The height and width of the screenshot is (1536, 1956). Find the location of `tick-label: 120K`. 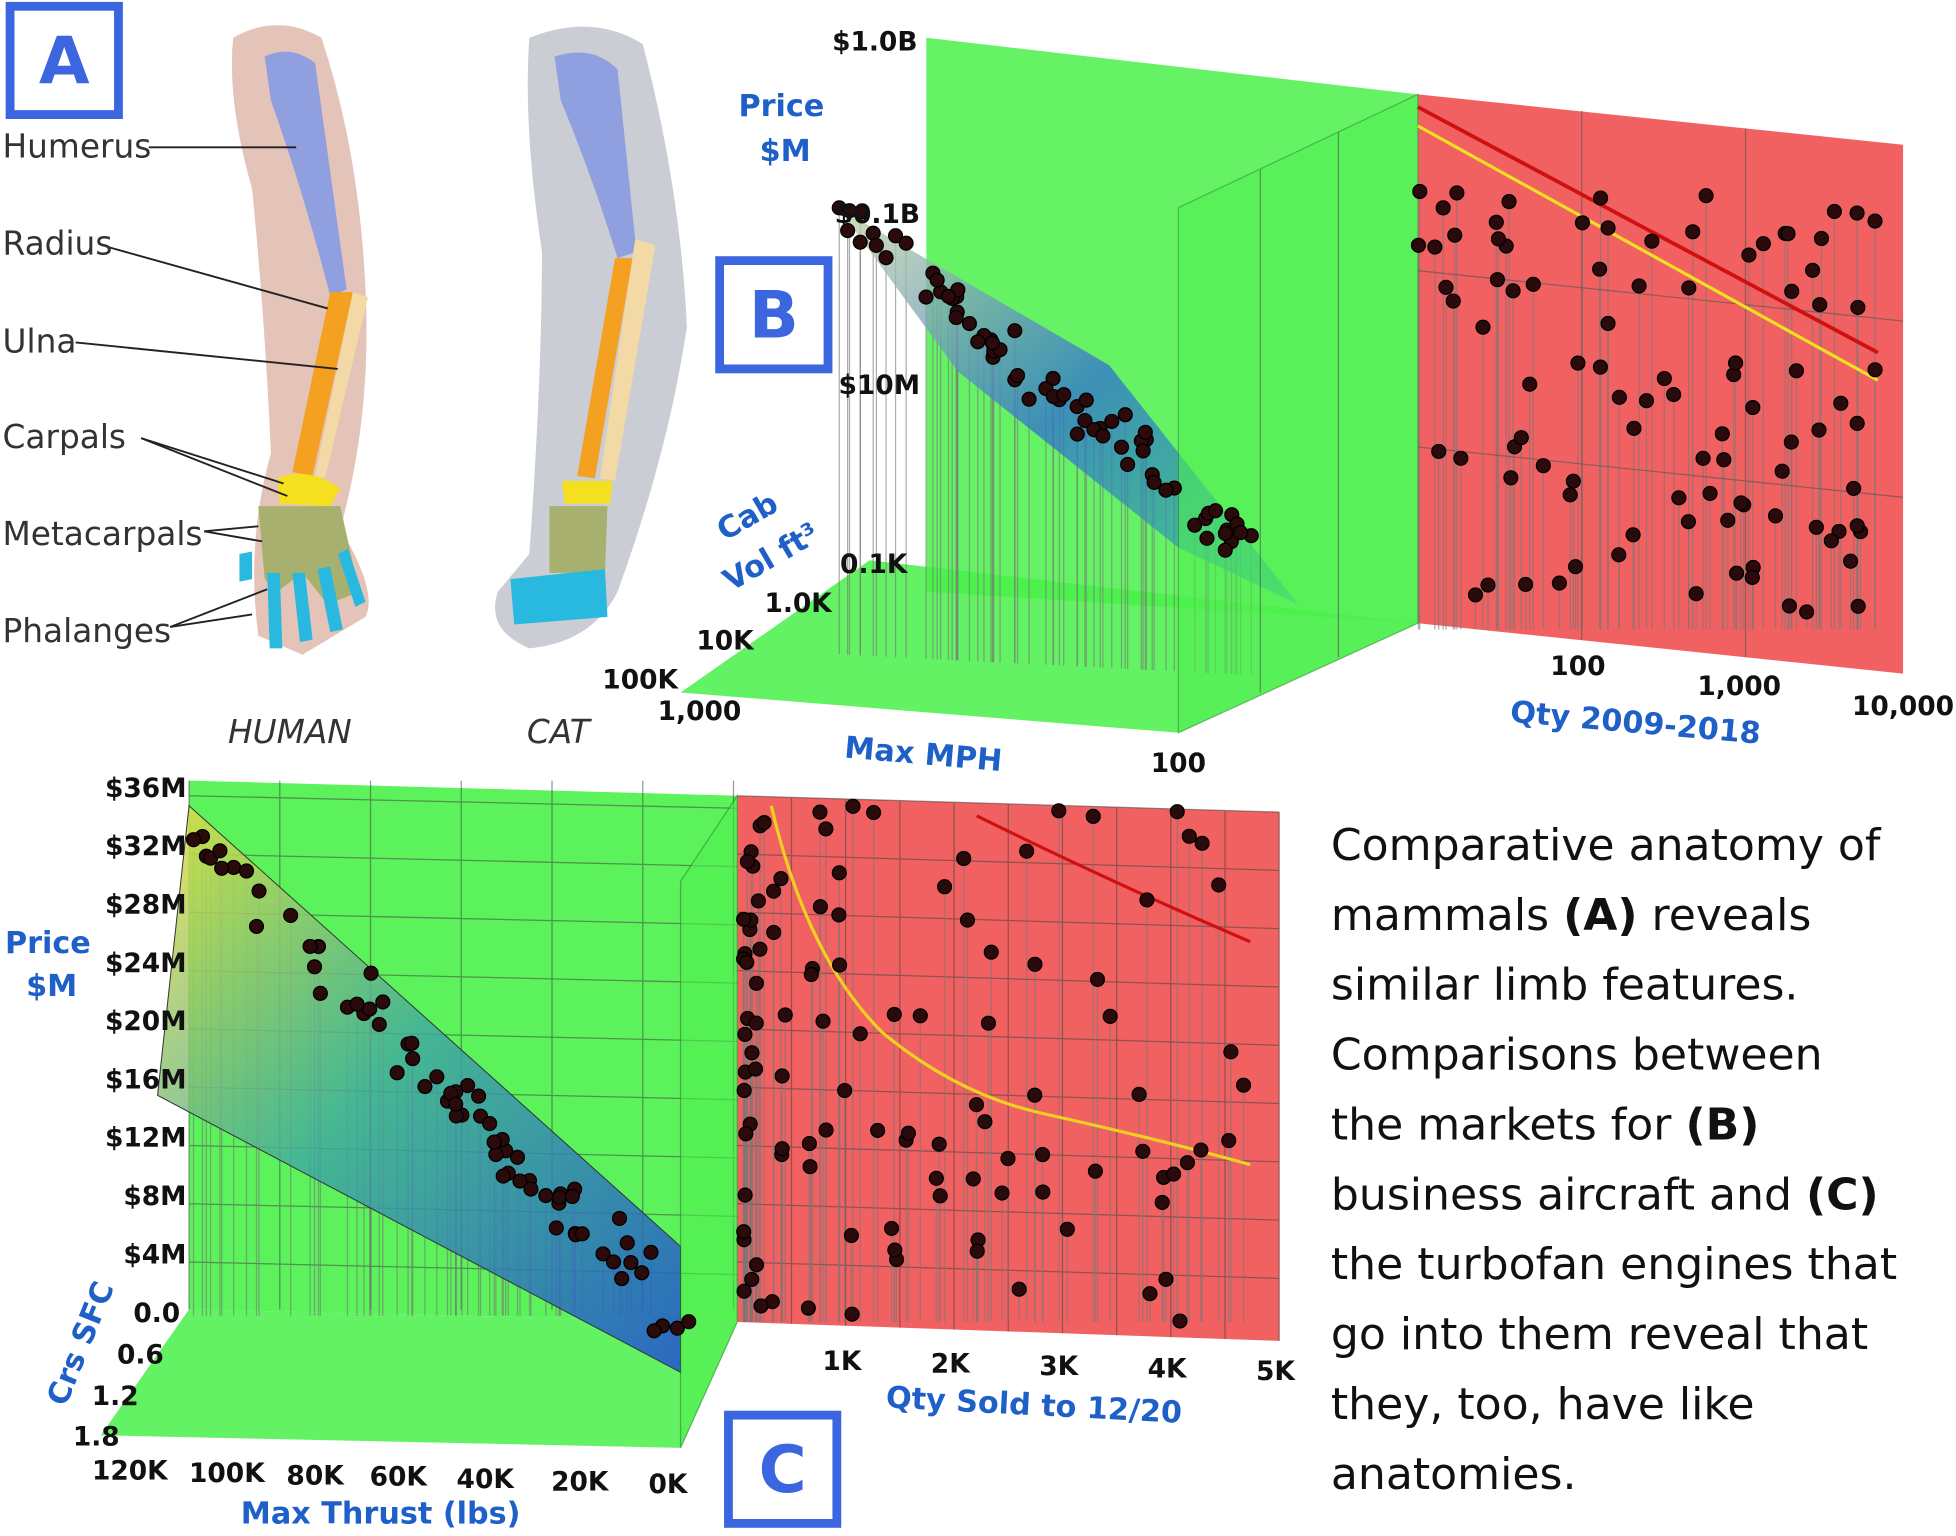

tick-label: 120K is located at coordinates (130, 1470).